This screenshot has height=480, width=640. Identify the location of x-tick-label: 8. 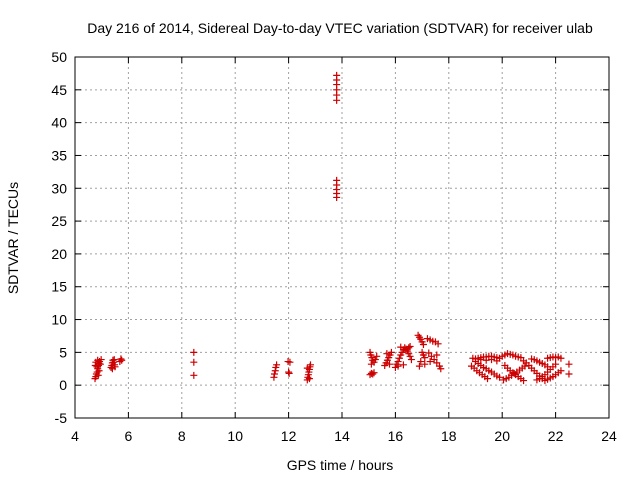
(182, 436).